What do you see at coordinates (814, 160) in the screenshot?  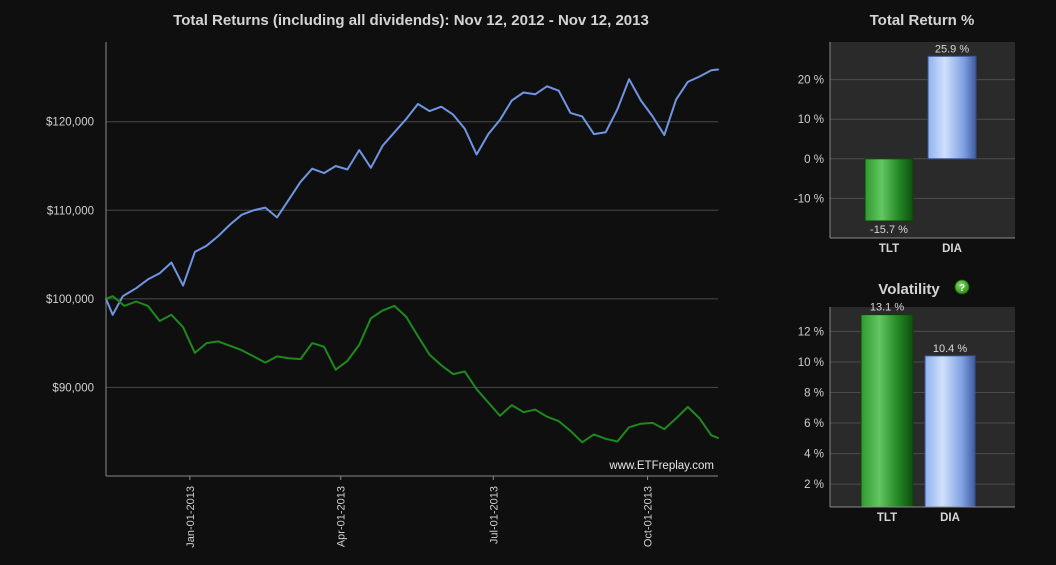 I see `tr-y-tick-label: 0 %` at bounding box center [814, 160].